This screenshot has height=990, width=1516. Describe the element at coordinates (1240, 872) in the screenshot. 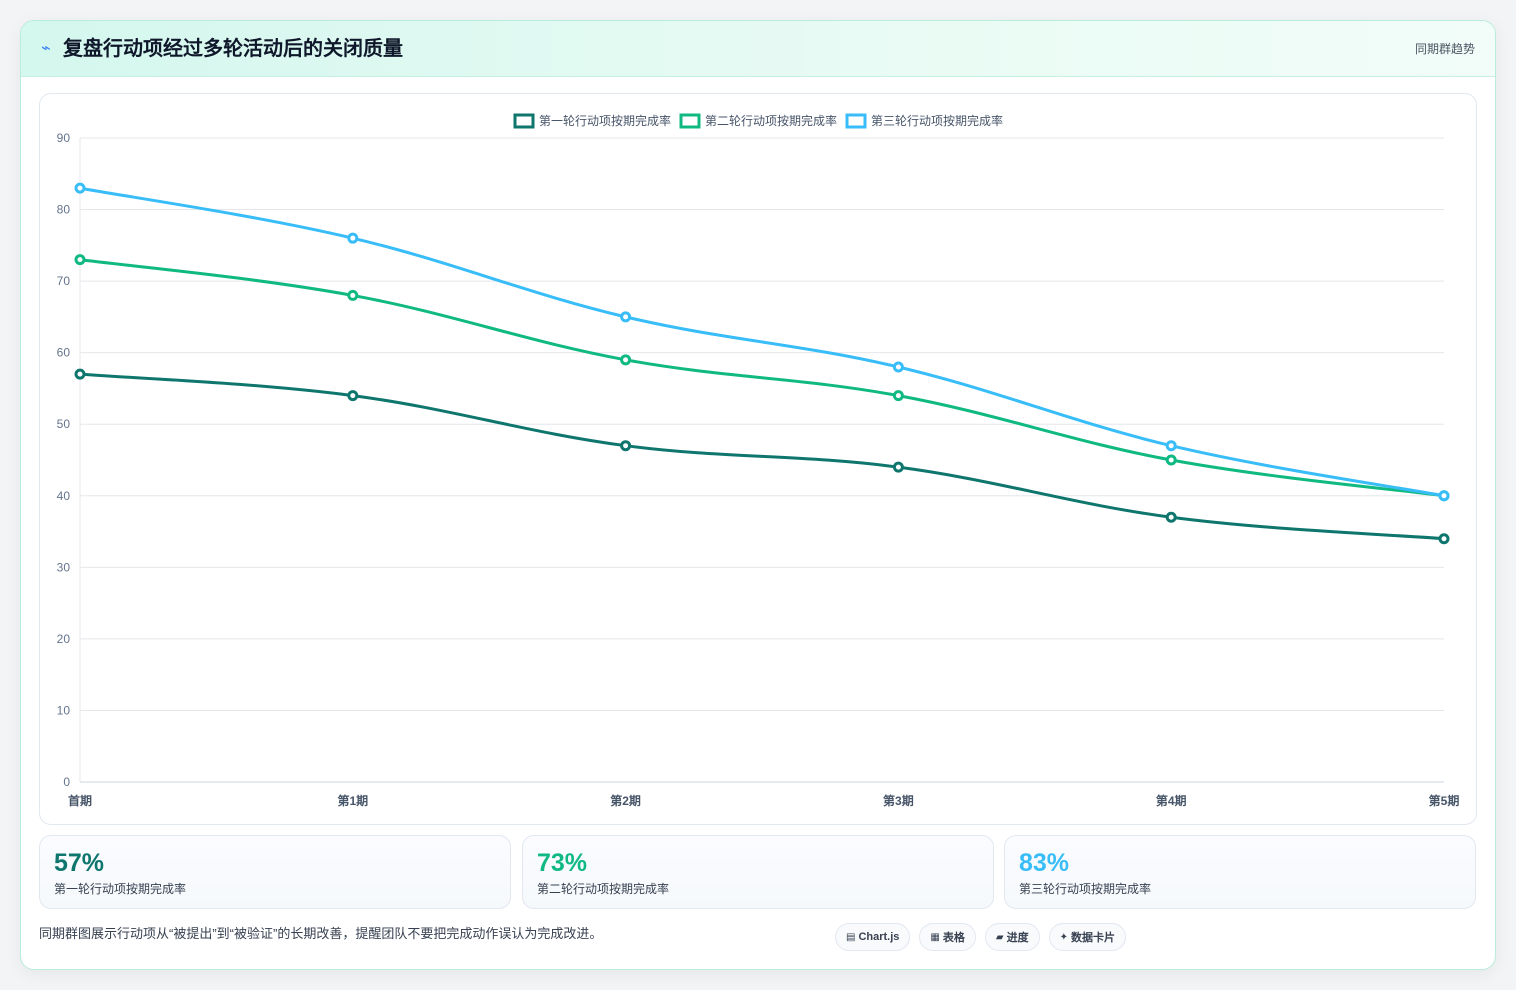

I see `stat-card-round-3: 83% 第三轮行动项按期完成率` at that location.